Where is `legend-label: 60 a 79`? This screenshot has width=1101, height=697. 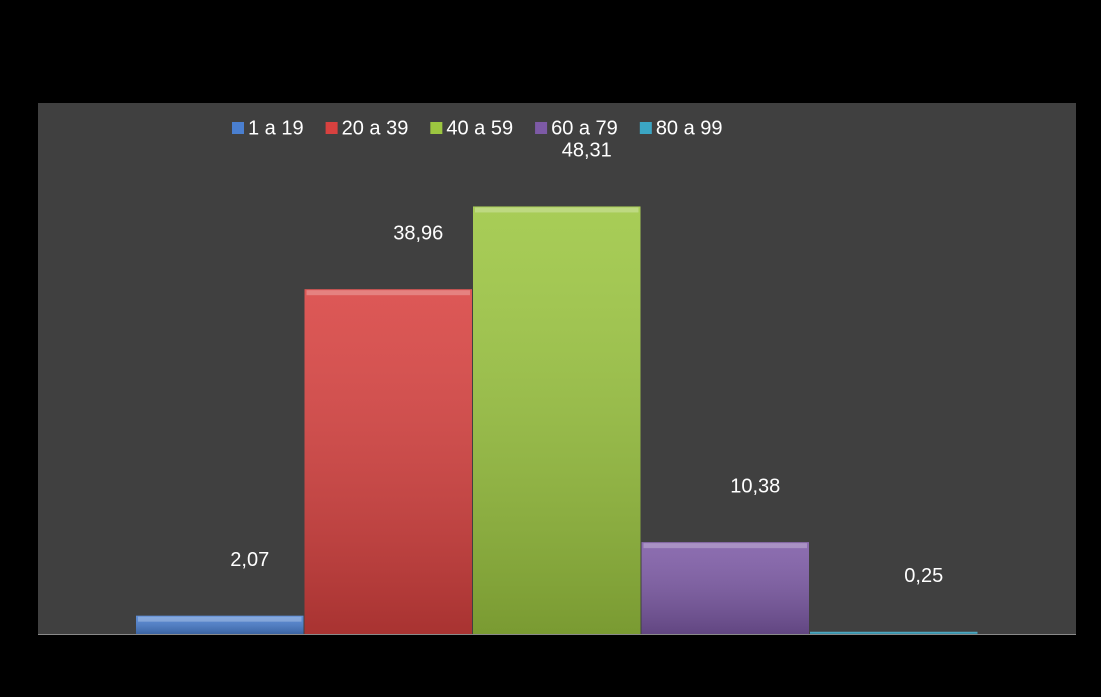 legend-label: 60 a 79 is located at coordinates (584, 128).